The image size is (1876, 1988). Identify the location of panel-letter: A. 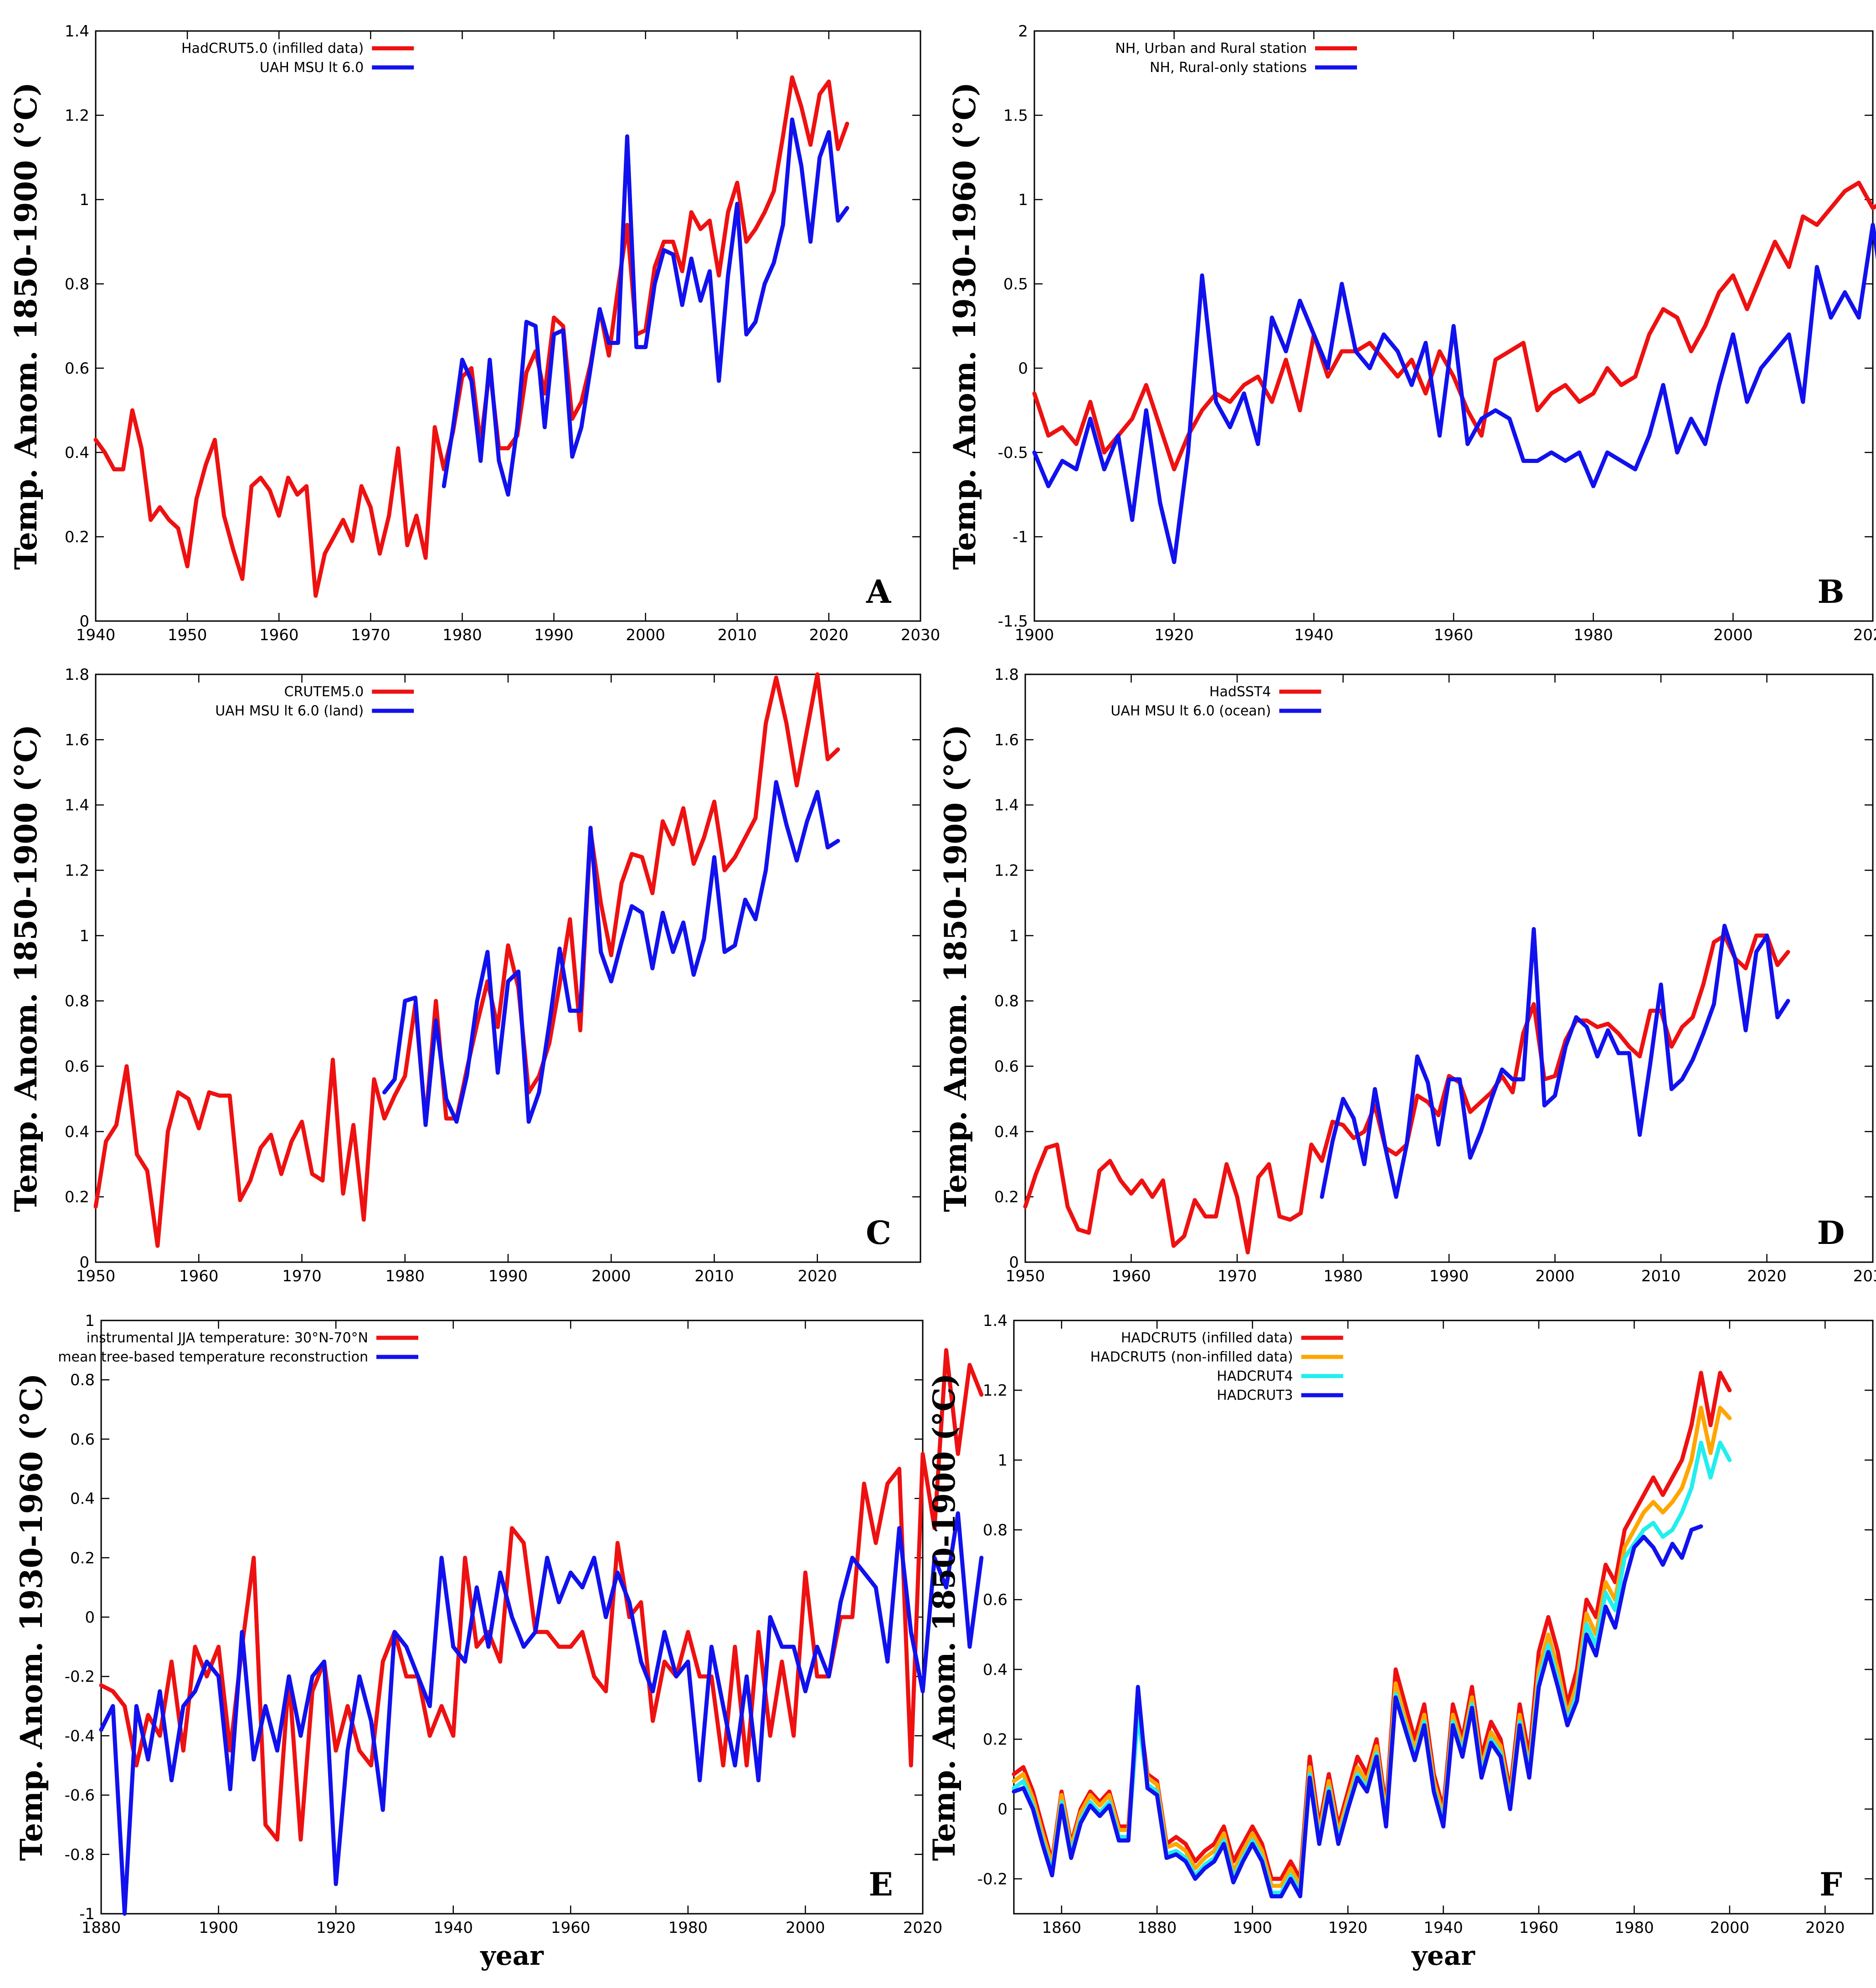
(879, 592).